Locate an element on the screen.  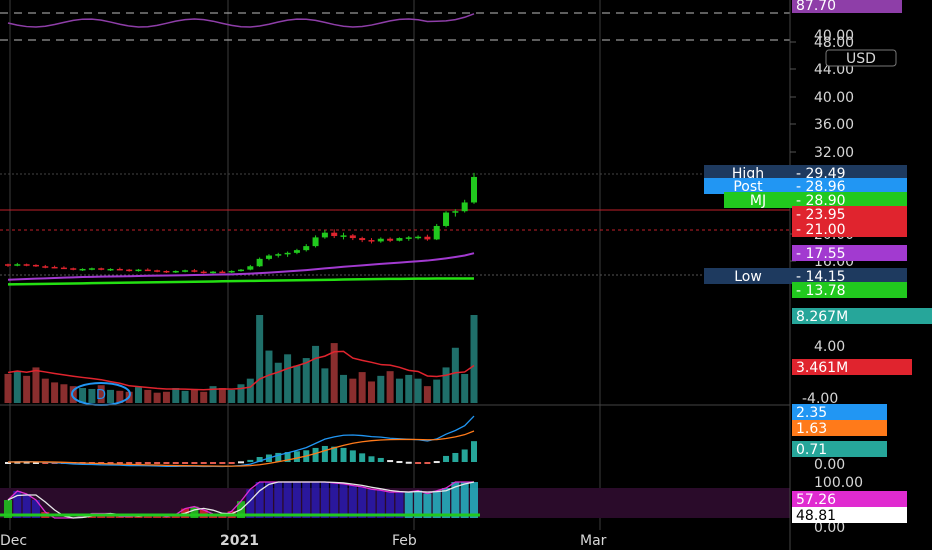
price-tick-label: 40.00 is located at coordinates (834, 98).